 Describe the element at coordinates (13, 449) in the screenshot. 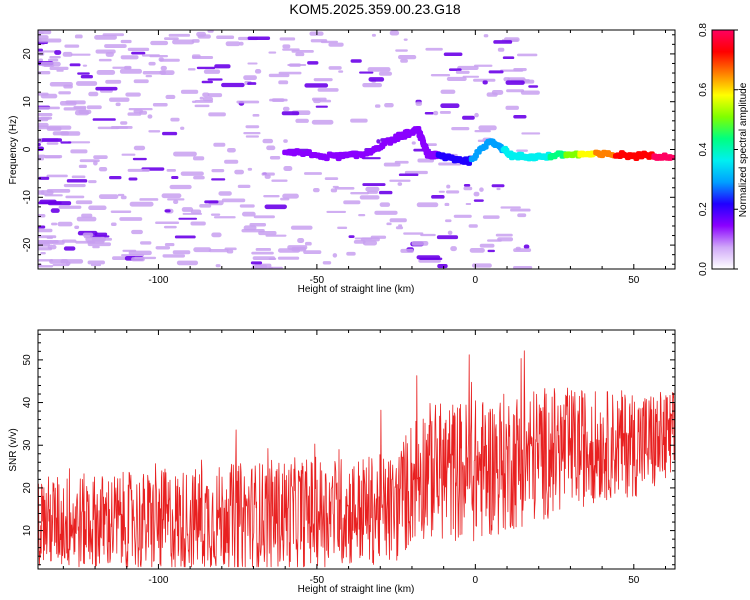

I see `snr-y-label: SNR (v/v)` at that location.